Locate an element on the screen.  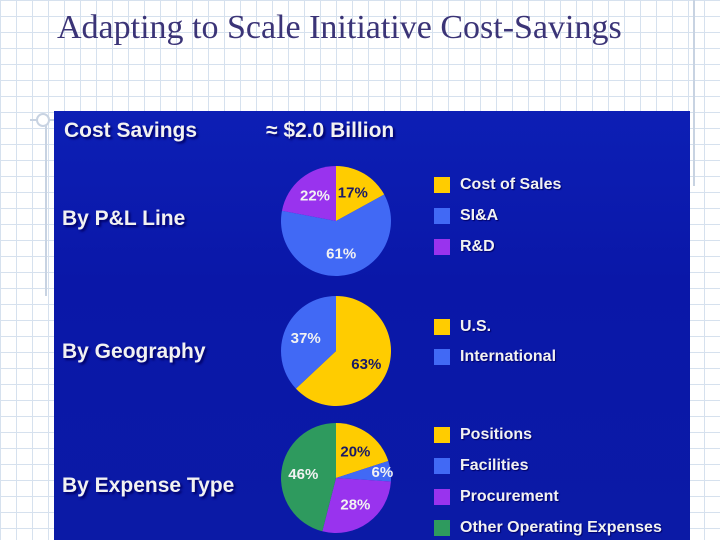
row-label-geography: By Geography is located at coordinates (134, 351).